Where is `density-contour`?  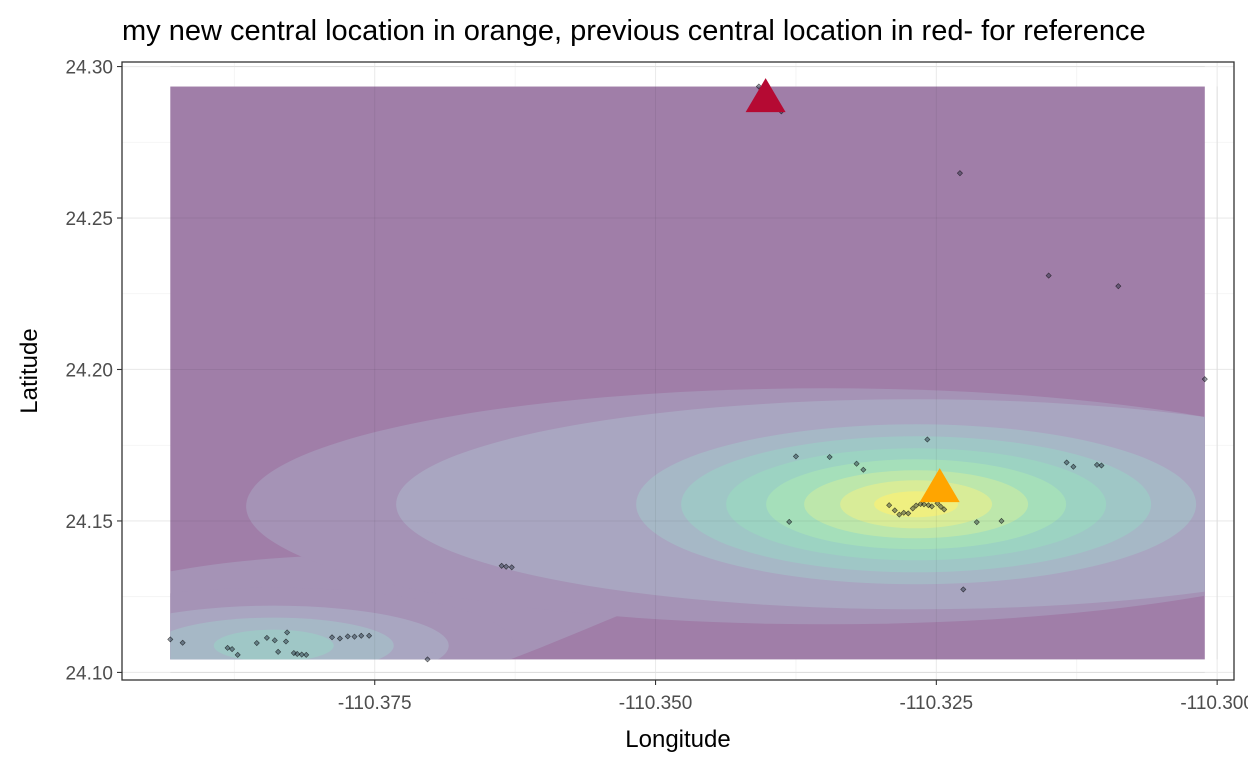
density-contour is located at coordinates (273, 644).